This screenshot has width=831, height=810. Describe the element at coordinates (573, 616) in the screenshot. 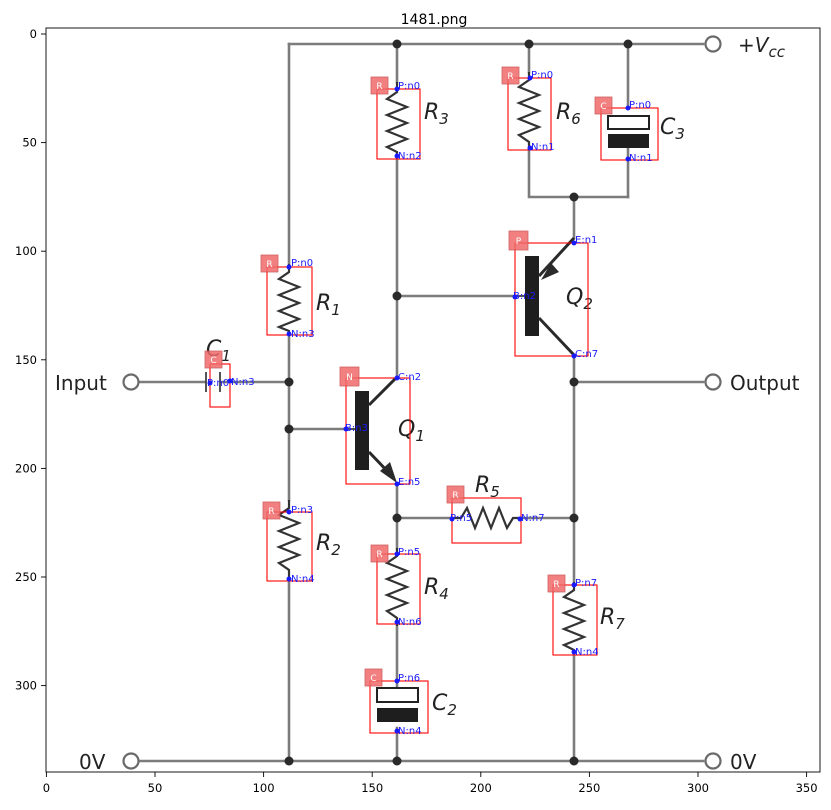

I see `annotation-r7: R P:n7 N:n4` at that location.